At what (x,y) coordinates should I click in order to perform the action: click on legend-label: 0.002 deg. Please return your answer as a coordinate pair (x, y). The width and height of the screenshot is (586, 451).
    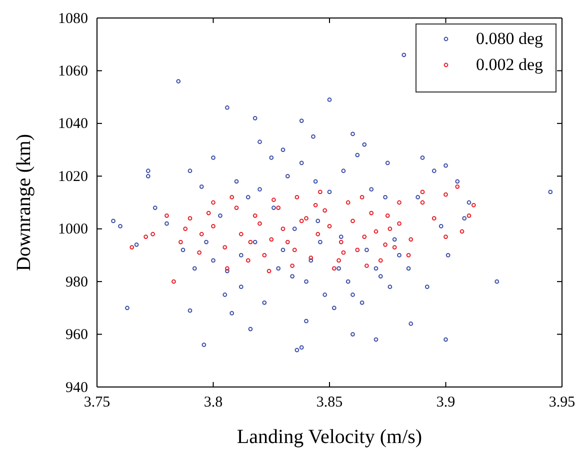
    Looking at the image, I should click on (510, 64).